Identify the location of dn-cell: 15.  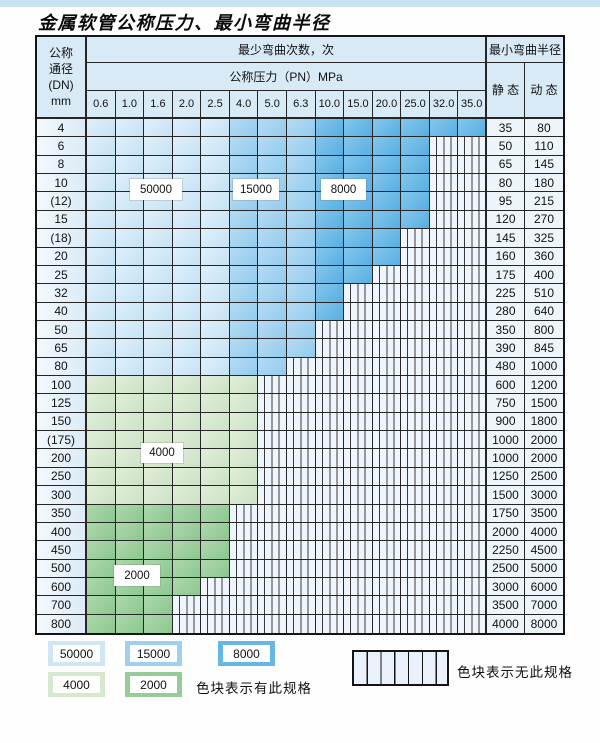
(62, 220).